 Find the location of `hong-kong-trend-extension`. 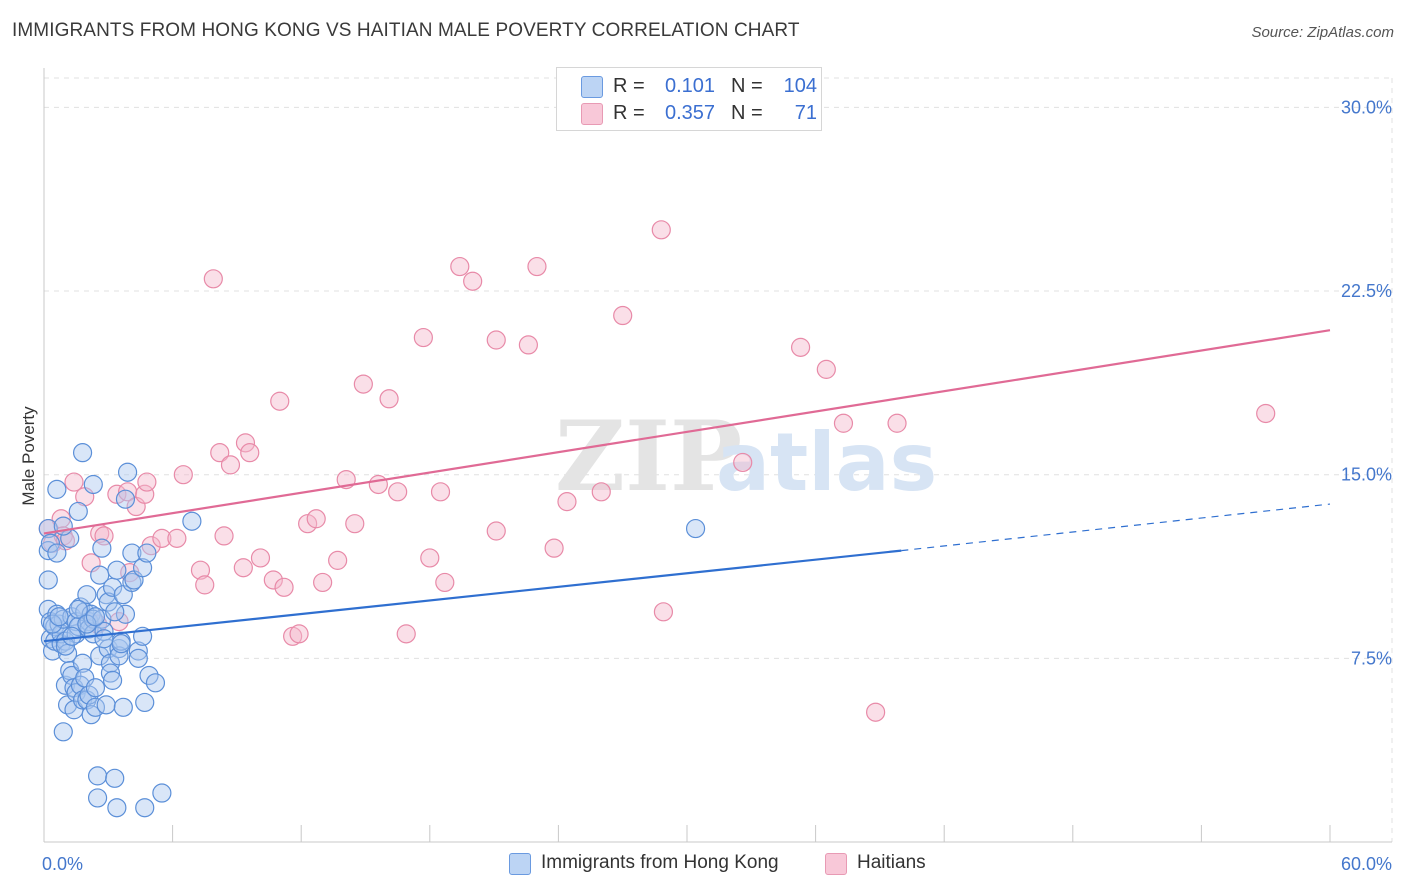

hong-kong-trend-extension is located at coordinates (1116, 527).